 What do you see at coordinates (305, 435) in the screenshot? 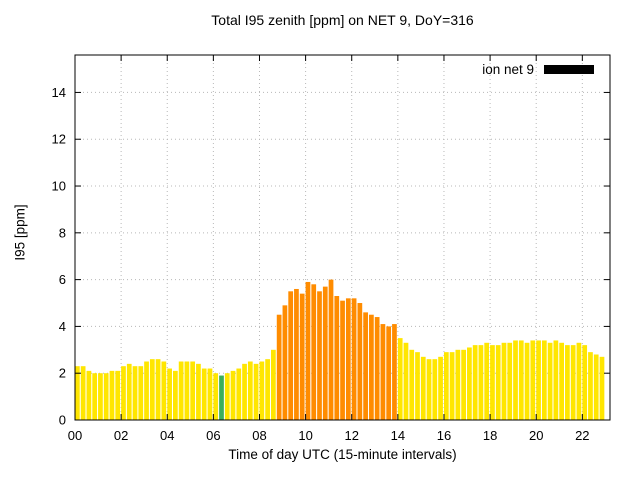
I see `x-tick-label: 10` at bounding box center [305, 435].